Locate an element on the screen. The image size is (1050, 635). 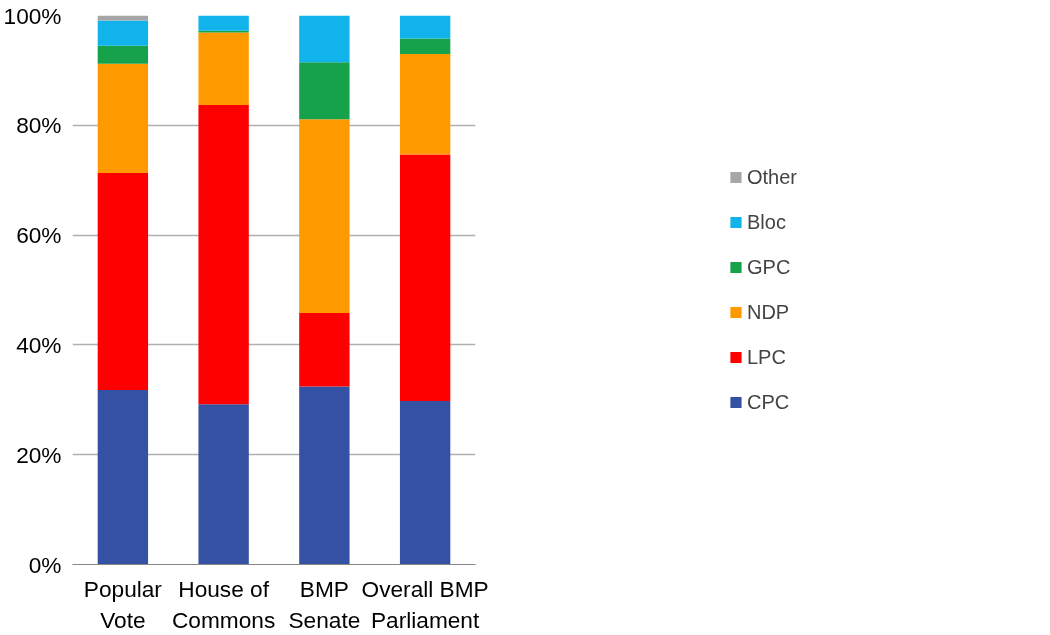
legend-label: NDP is located at coordinates (768, 312).